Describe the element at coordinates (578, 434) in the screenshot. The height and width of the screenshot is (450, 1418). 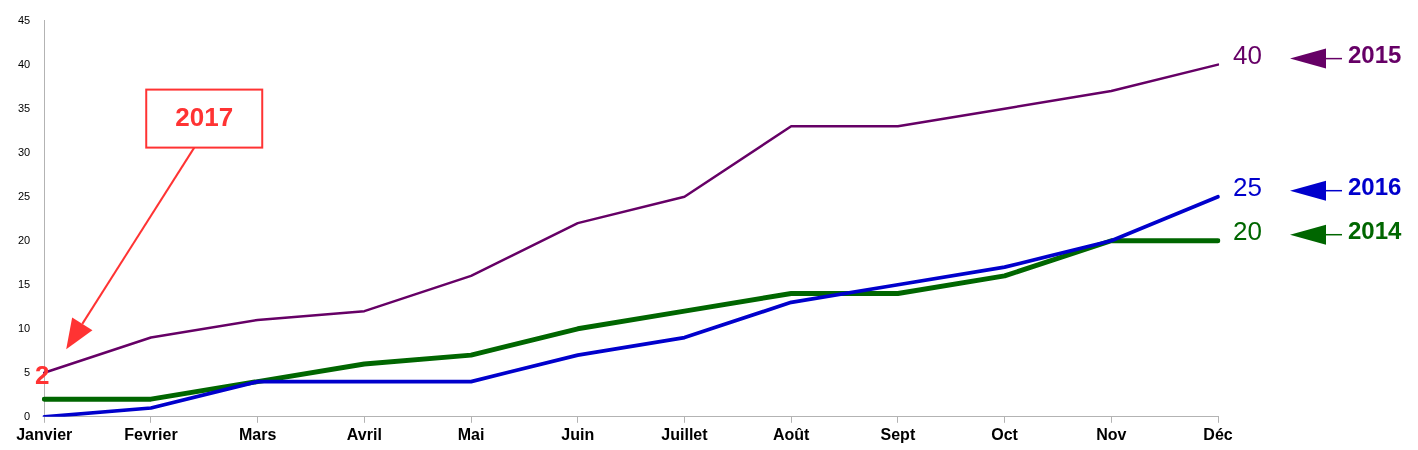
I see `x-tick-label: Juin` at that location.